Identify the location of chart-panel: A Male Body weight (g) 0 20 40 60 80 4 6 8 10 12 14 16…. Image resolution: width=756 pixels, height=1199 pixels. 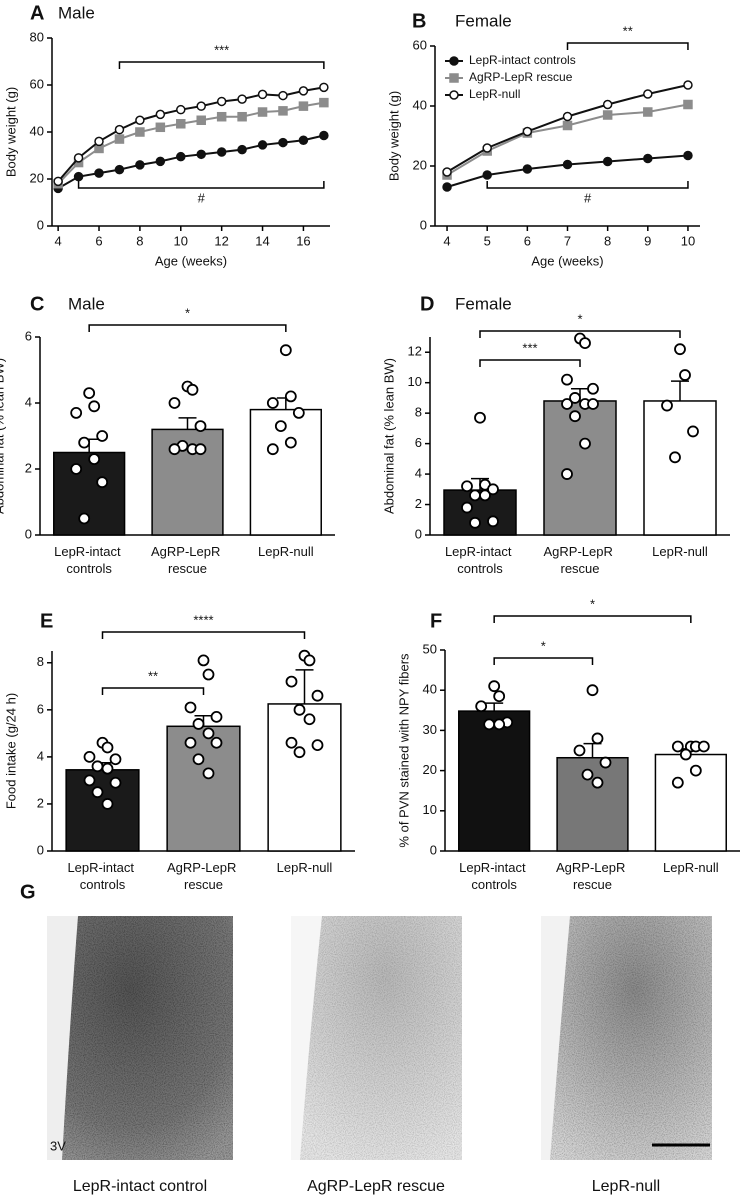
(166, 135).